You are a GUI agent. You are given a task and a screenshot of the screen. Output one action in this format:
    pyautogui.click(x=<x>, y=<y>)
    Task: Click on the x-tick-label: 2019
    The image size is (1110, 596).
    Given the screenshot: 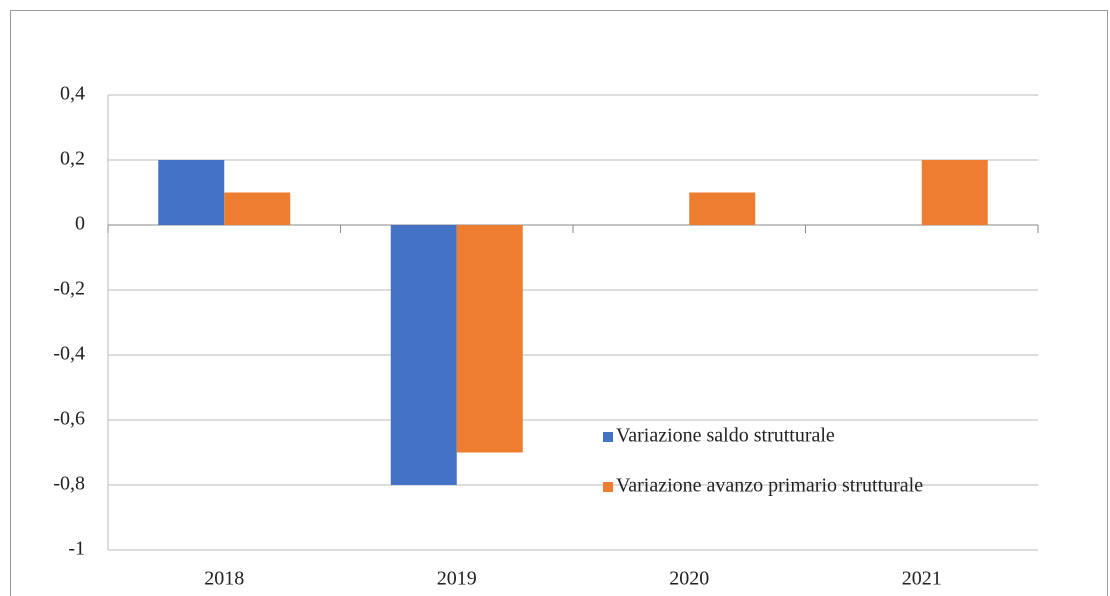 What is the action you would take?
    pyautogui.click(x=457, y=579)
    